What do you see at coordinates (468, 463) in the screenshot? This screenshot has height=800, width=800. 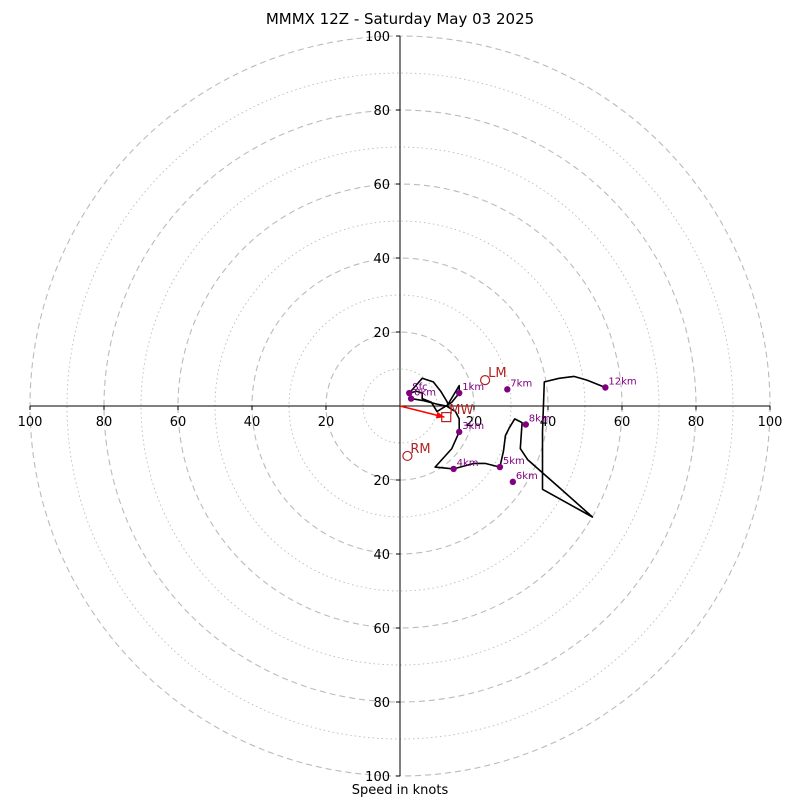 I see `height-marker-label: 4km` at bounding box center [468, 463].